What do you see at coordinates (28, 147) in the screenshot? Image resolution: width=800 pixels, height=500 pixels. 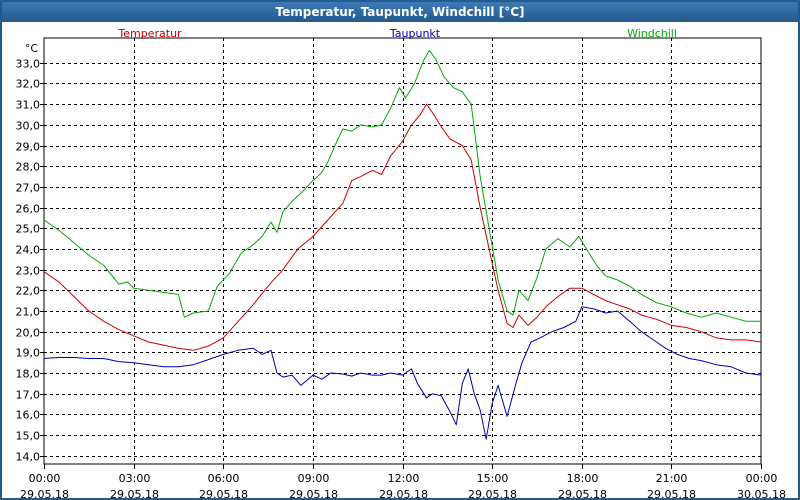 I see `y-tick-label: 29,0` at bounding box center [28, 147].